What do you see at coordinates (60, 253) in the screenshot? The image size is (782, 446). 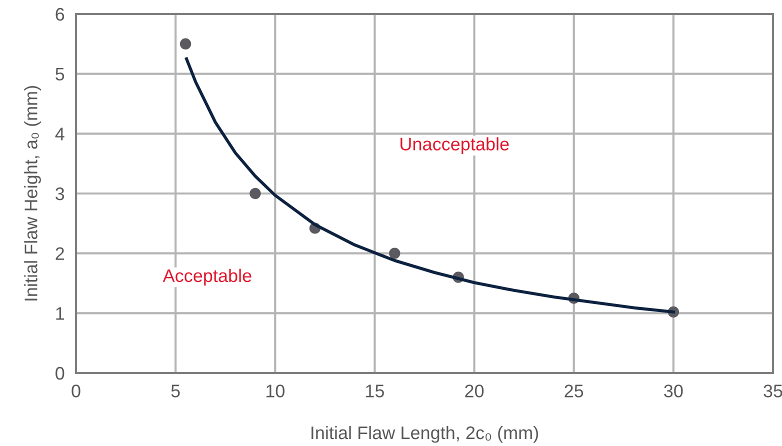 I see `y-tick-label: 2` at bounding box center [60, 253].